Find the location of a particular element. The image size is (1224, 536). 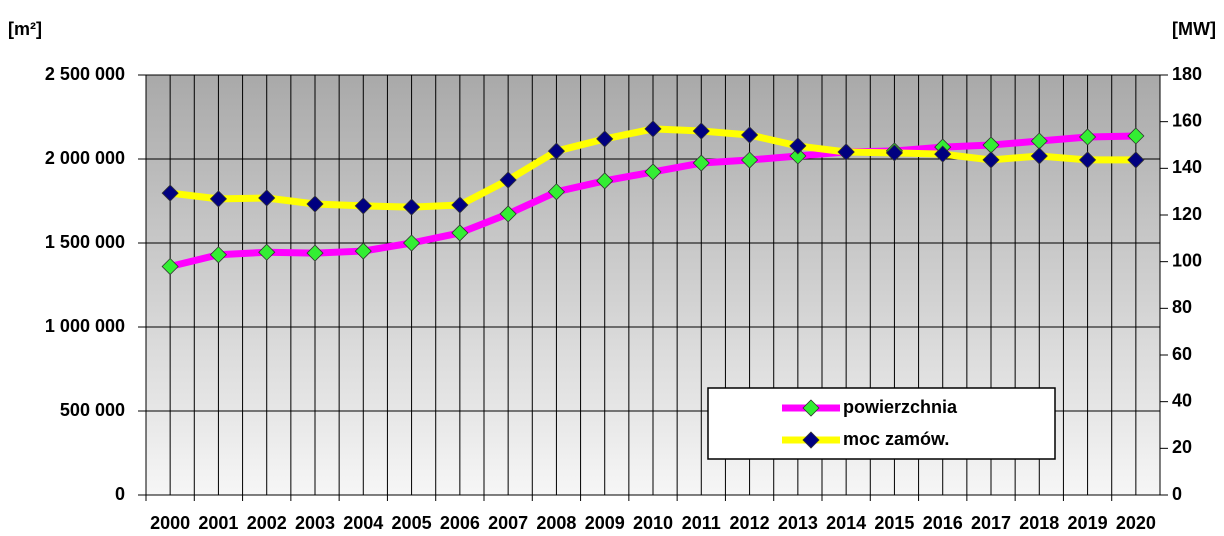

x-tick-label: 2003 is located at coordinates (315, 523).